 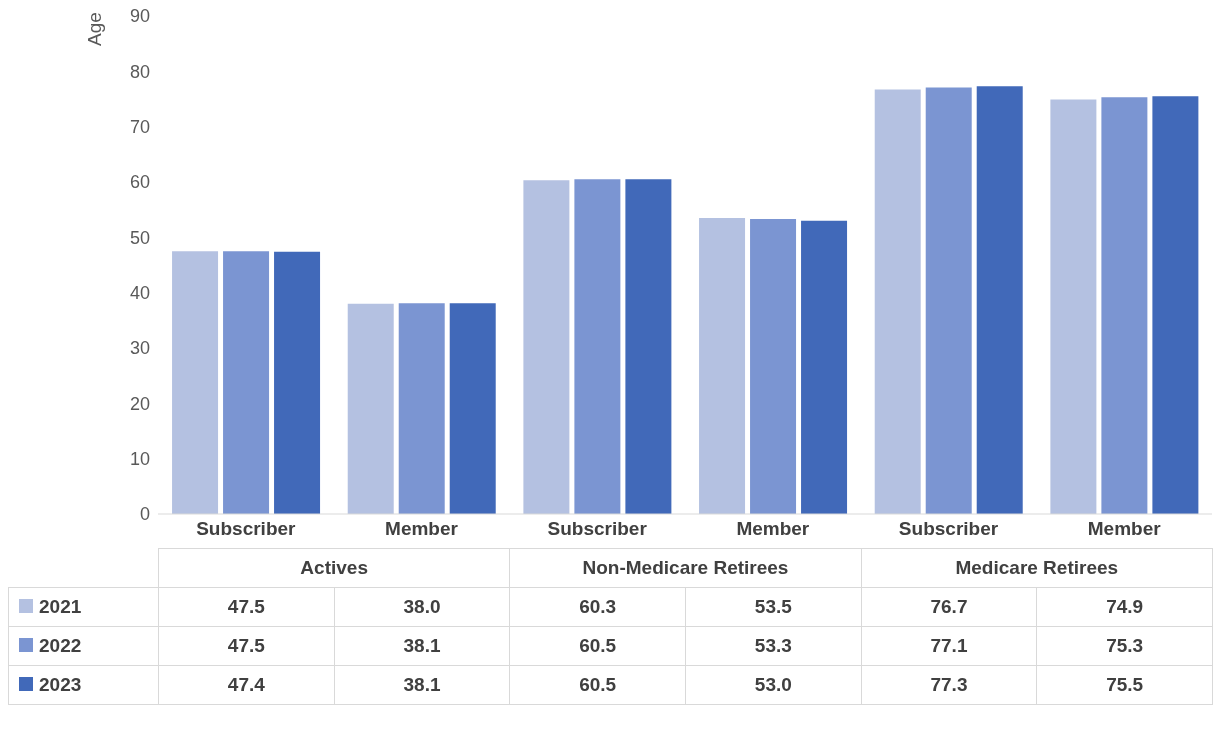 What do you see at coordinates (139, 348) in the screenshot?
I see `y-tick-label: 30` at bounding box center [139, 348].